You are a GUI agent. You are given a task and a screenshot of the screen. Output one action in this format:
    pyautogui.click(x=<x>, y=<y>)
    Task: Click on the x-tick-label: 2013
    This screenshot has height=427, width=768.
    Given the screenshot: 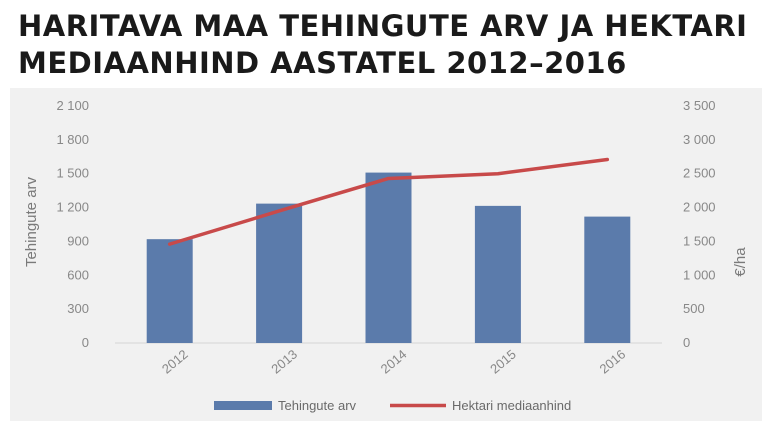 What is the action you would take?
    pyautogui.click(x=284, y=362)
    